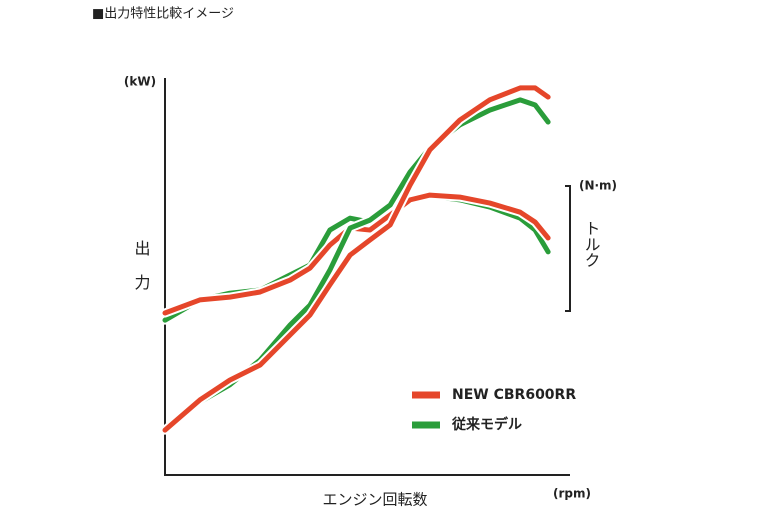  What do you see at coordinates (514, 395) in the screenshot?
I see `legend-label: NEW CBR600RR` at bounding box center [514, 395].